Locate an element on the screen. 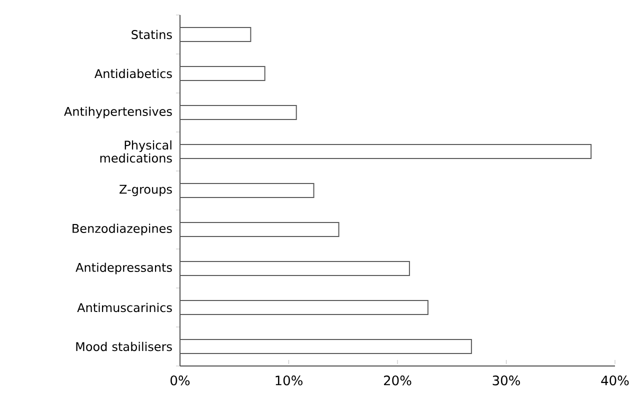 Image resolution: width=634 pixels, height=403 pixels. x-tick-label: 10% is located at coordinates (289, 381).